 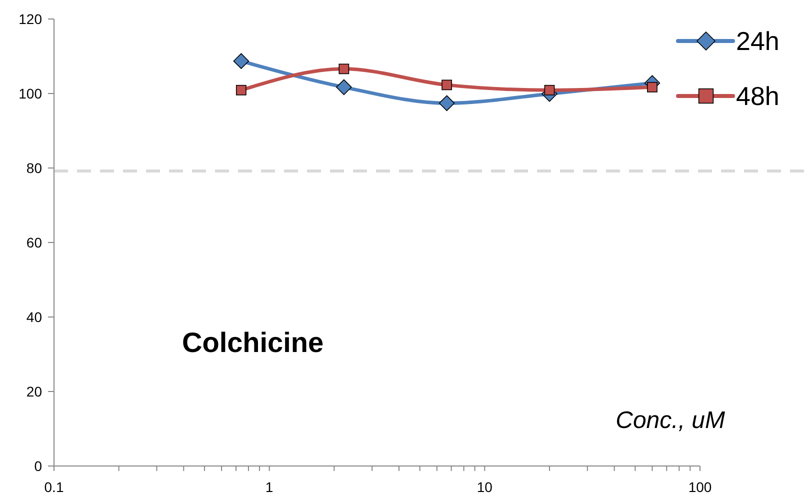 What do you see at coordinates (269, 487) in the screenshot?
I see `x-tick-label: 1` at bounding box center [269, 487].